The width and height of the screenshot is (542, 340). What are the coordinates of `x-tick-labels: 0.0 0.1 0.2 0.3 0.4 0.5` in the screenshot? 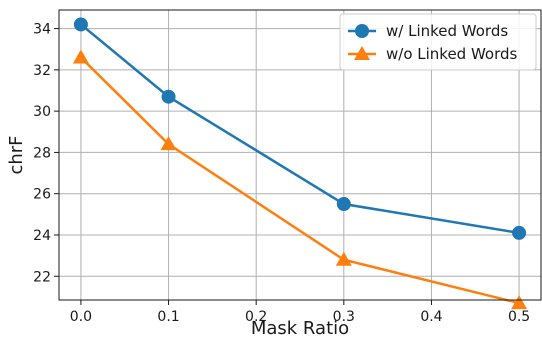 It's located at (300, 312).